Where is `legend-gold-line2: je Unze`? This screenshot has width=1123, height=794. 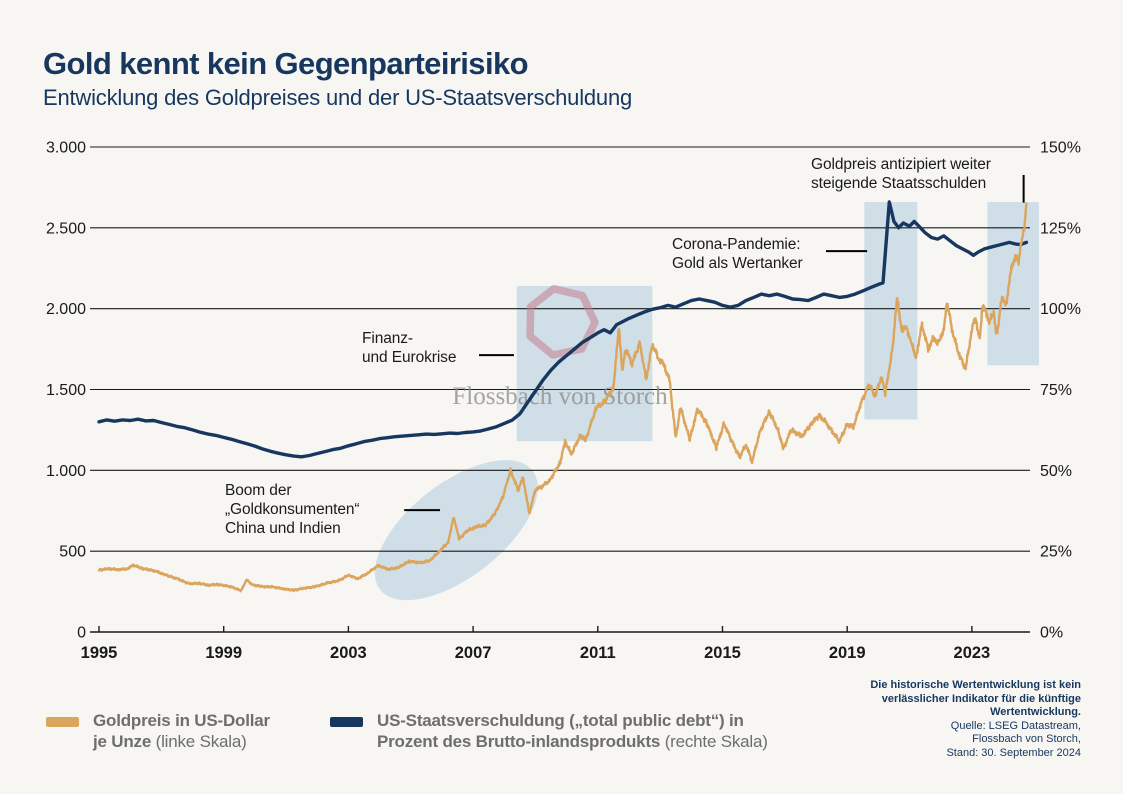 legend-gold-line2: je Unze is located at coordinates (124, 741).